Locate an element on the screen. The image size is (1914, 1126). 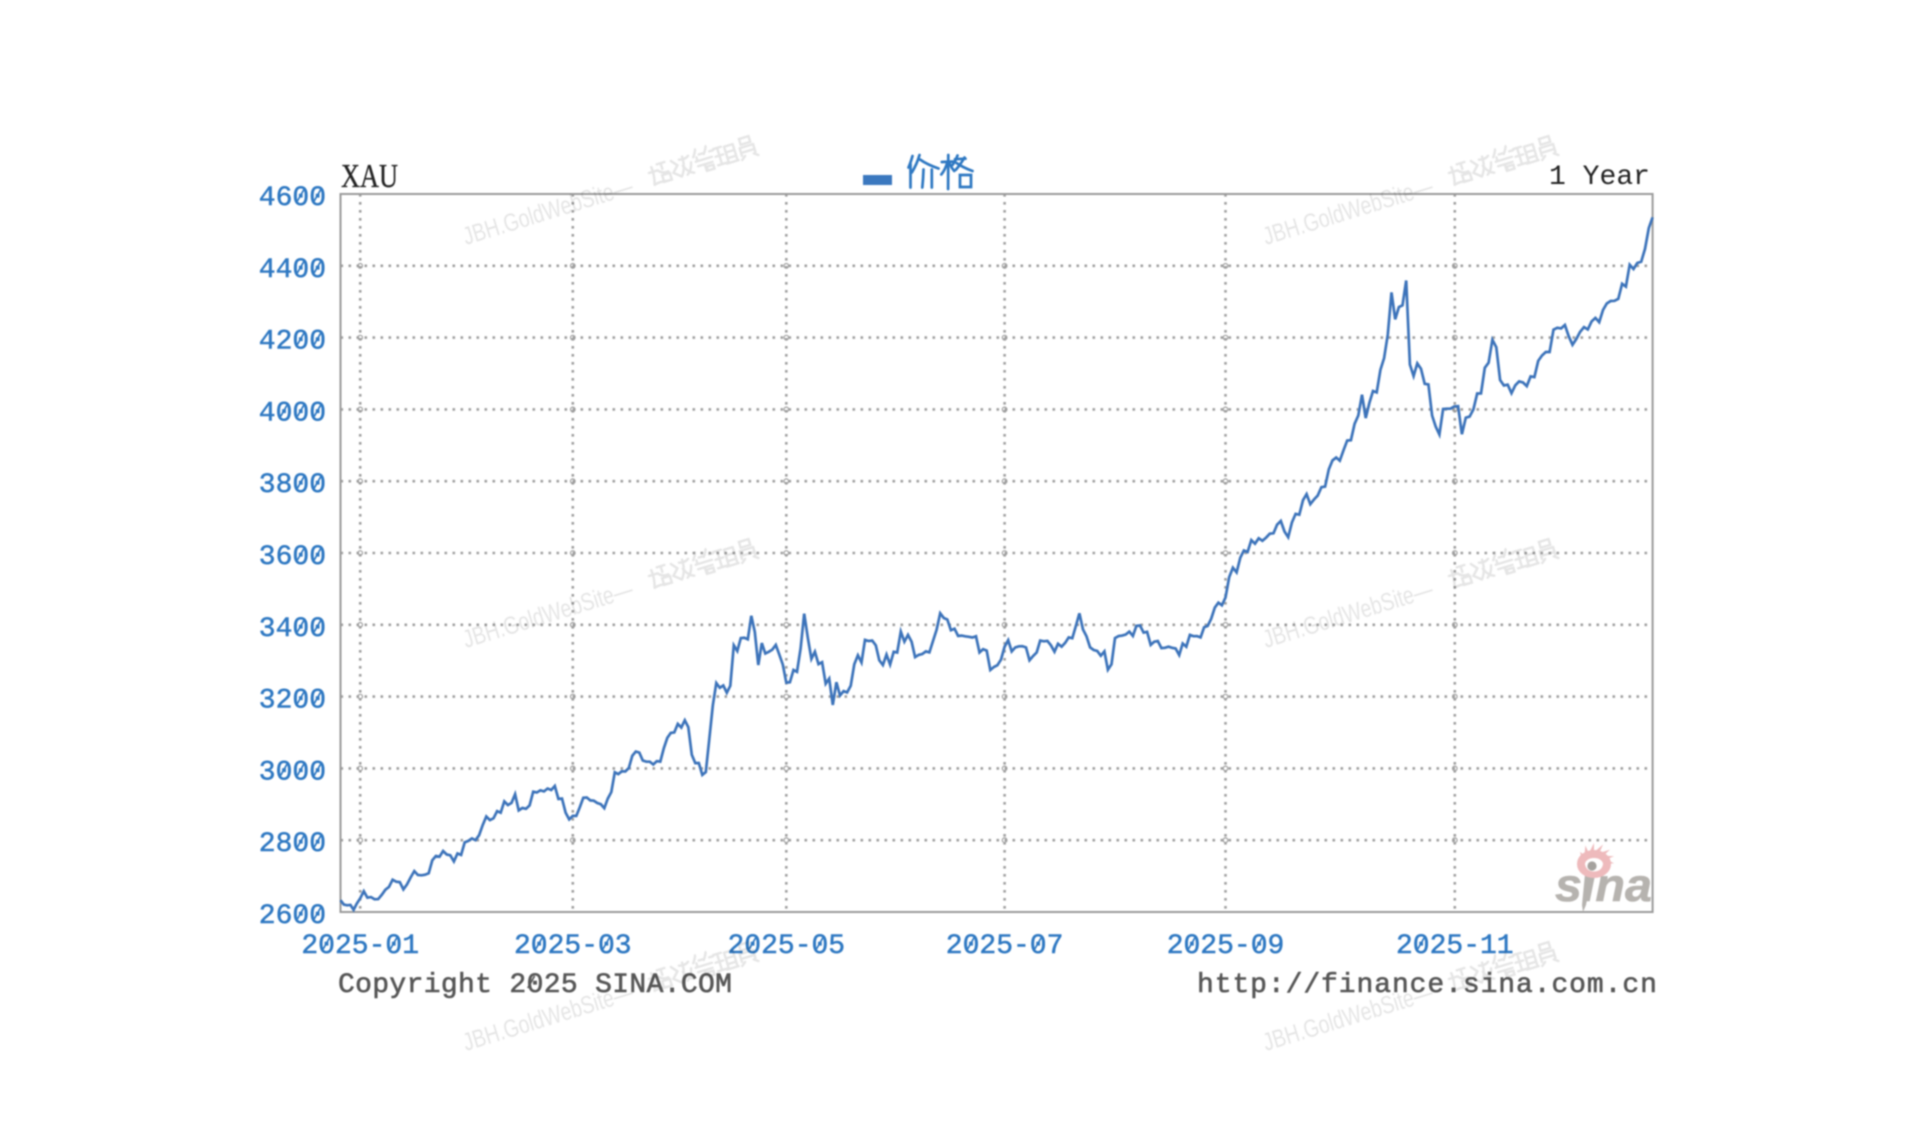
svg-text: 4000 is located at coordinates (292, 413).